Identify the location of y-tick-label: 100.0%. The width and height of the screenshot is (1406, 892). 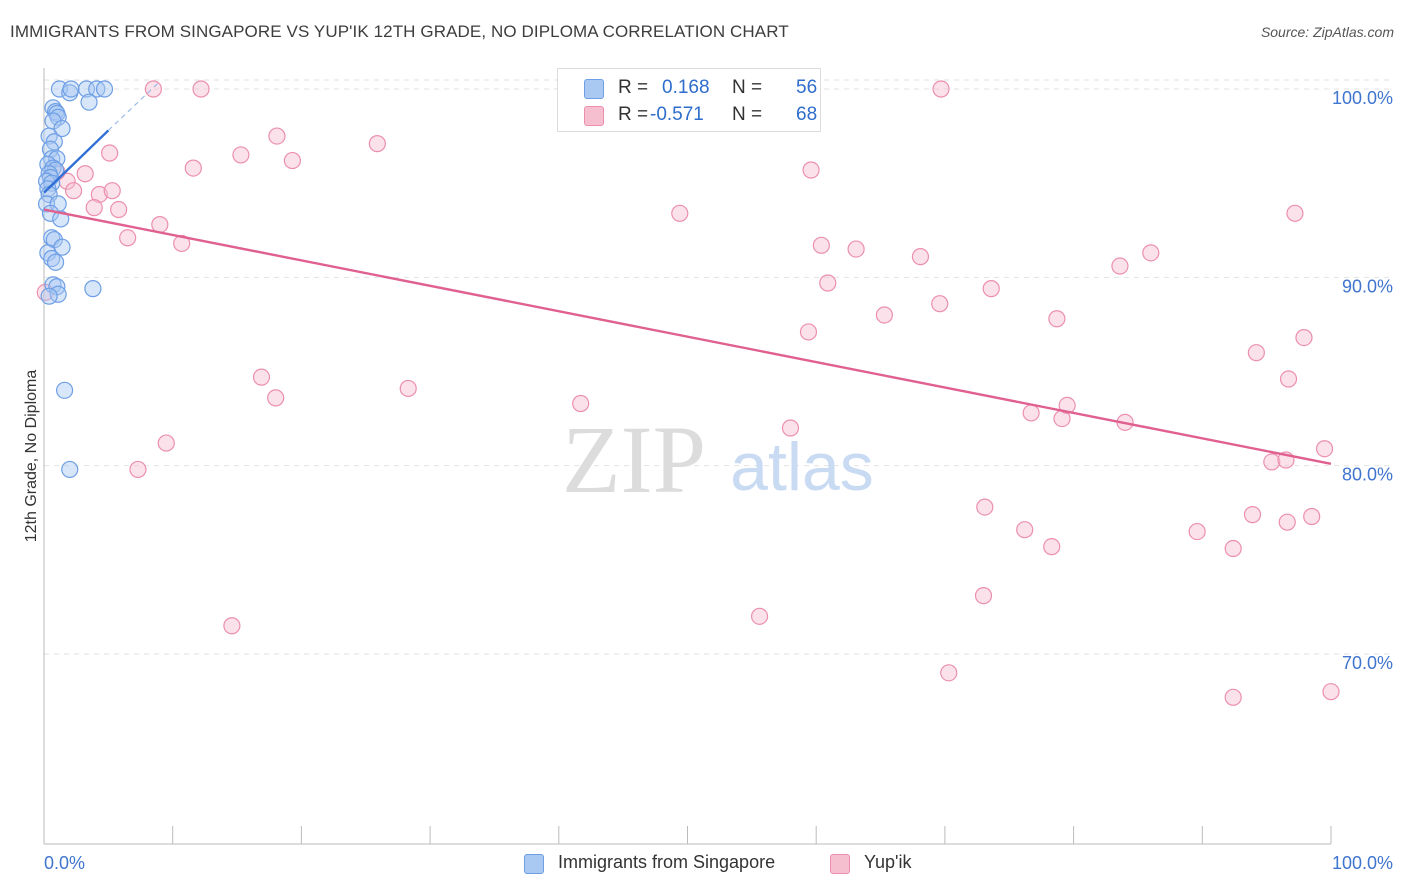
(1362, 98).